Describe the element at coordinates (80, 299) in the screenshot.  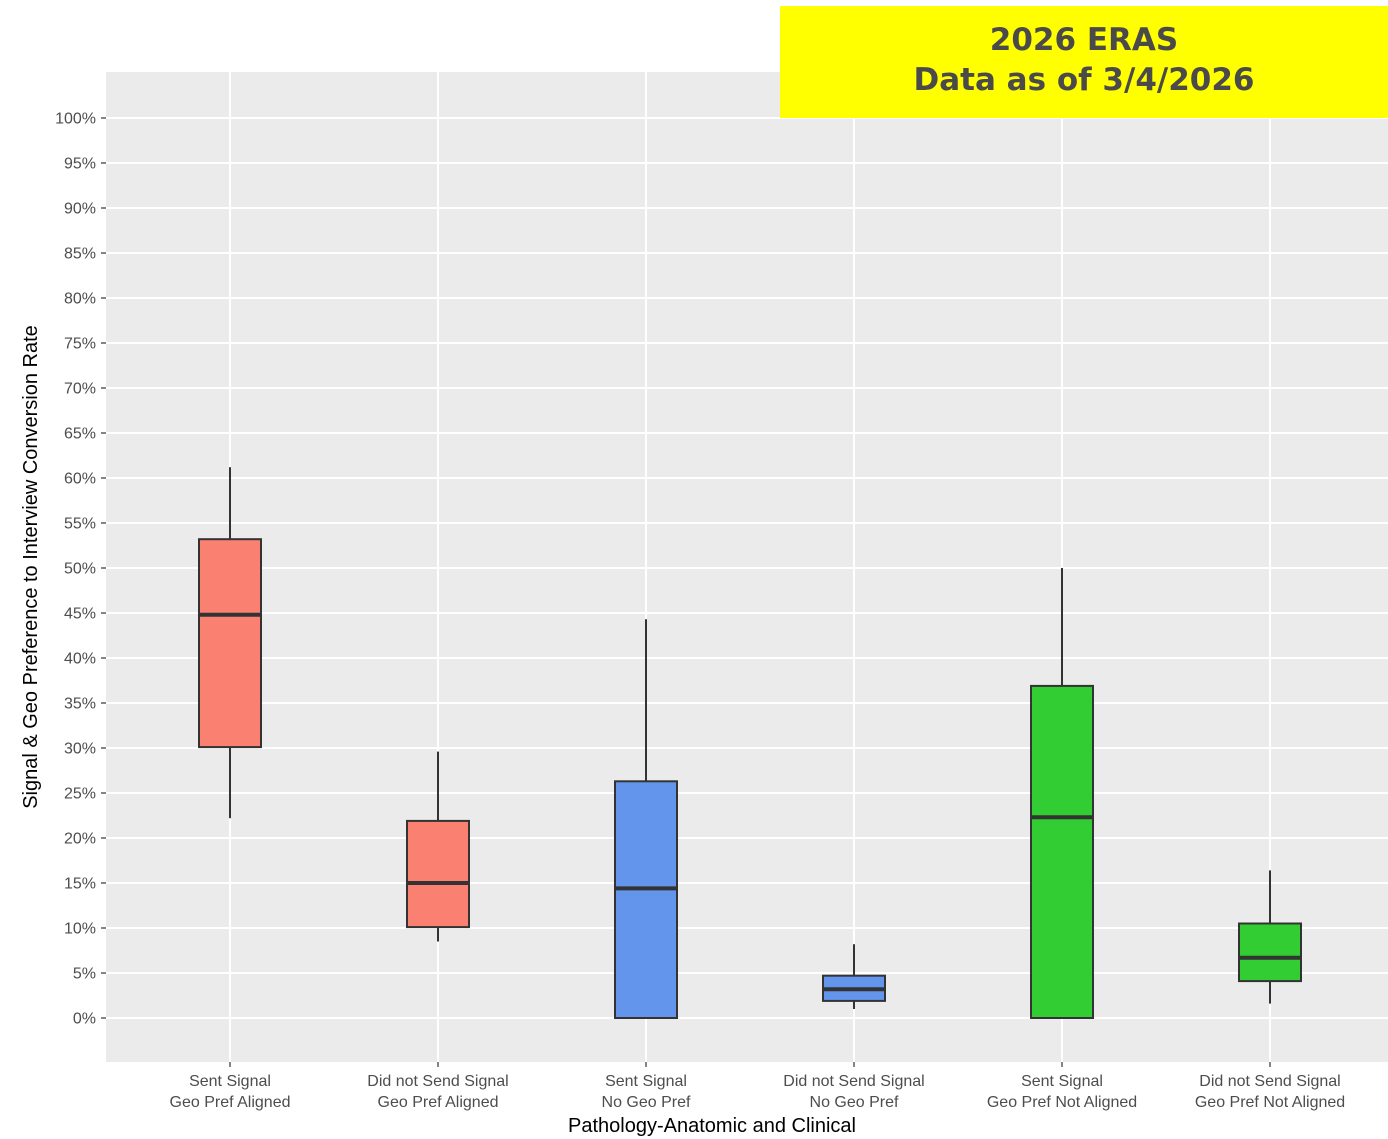
I see `y-tick-label: 80%` at that location.